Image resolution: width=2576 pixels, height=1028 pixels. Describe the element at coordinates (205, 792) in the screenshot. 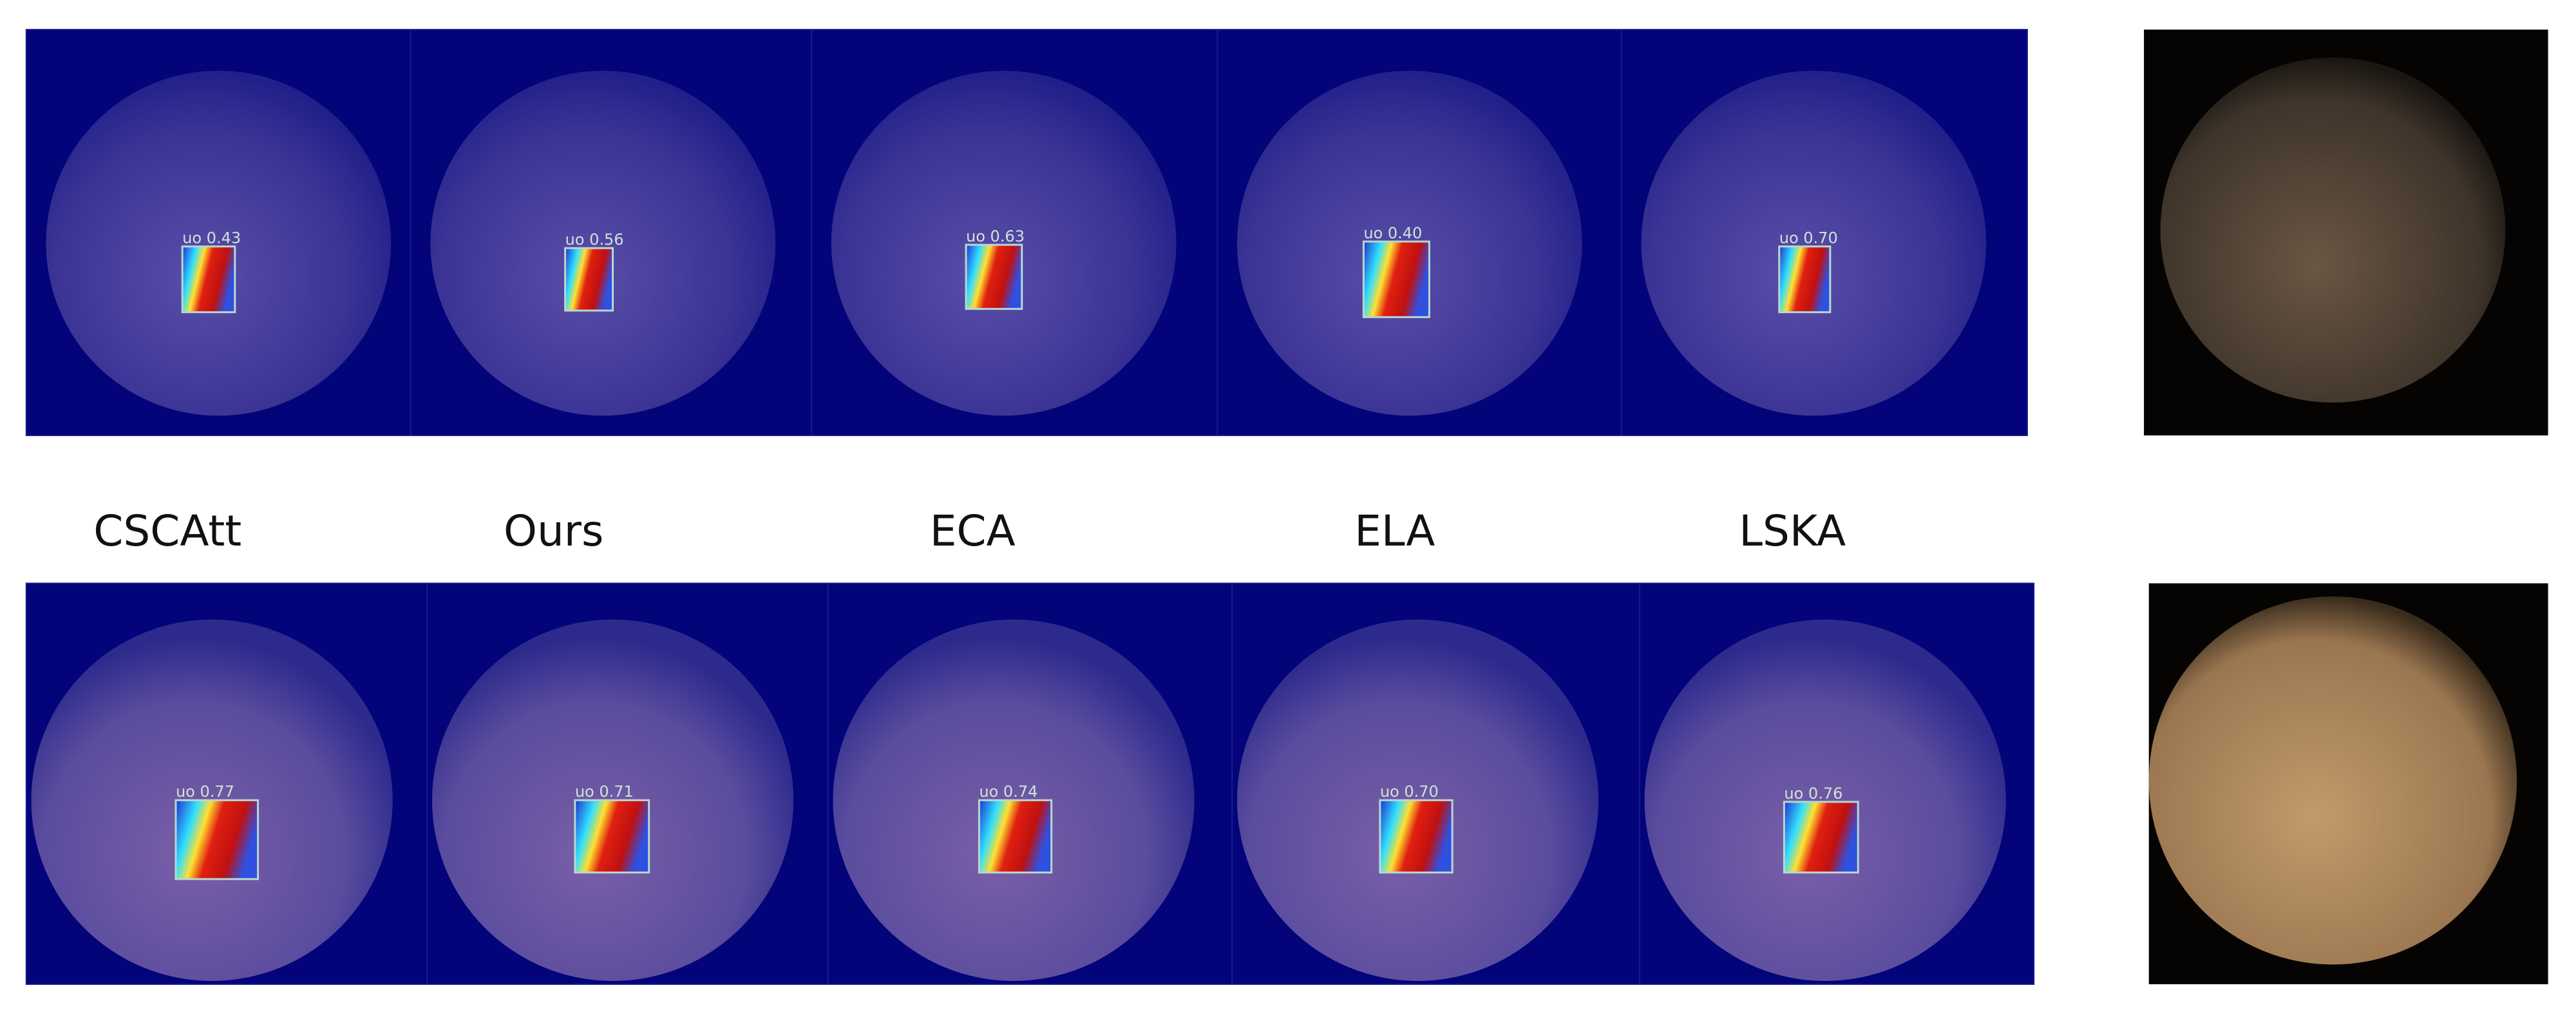

I see `detection-label: uo 0.77` at that location.